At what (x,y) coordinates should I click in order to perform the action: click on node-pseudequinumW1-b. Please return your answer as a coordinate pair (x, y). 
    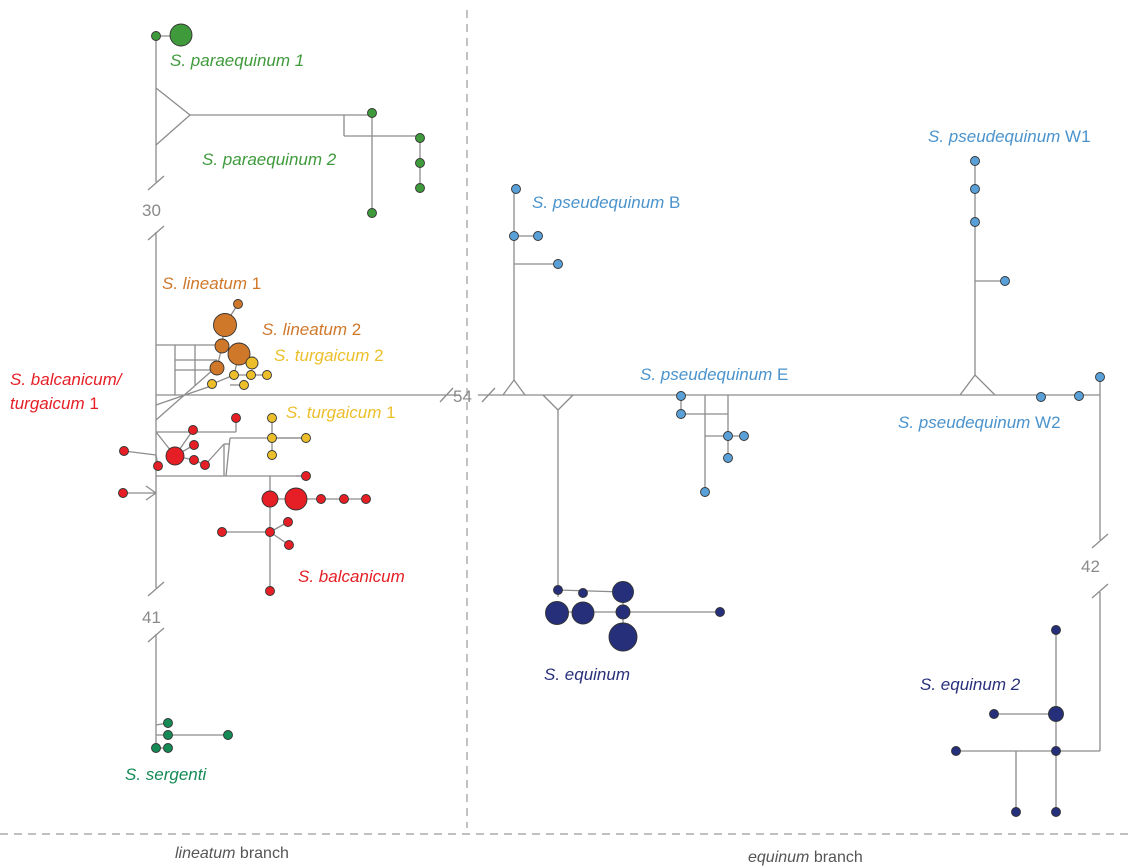
    Looking at the image, I should click on (975, 189).